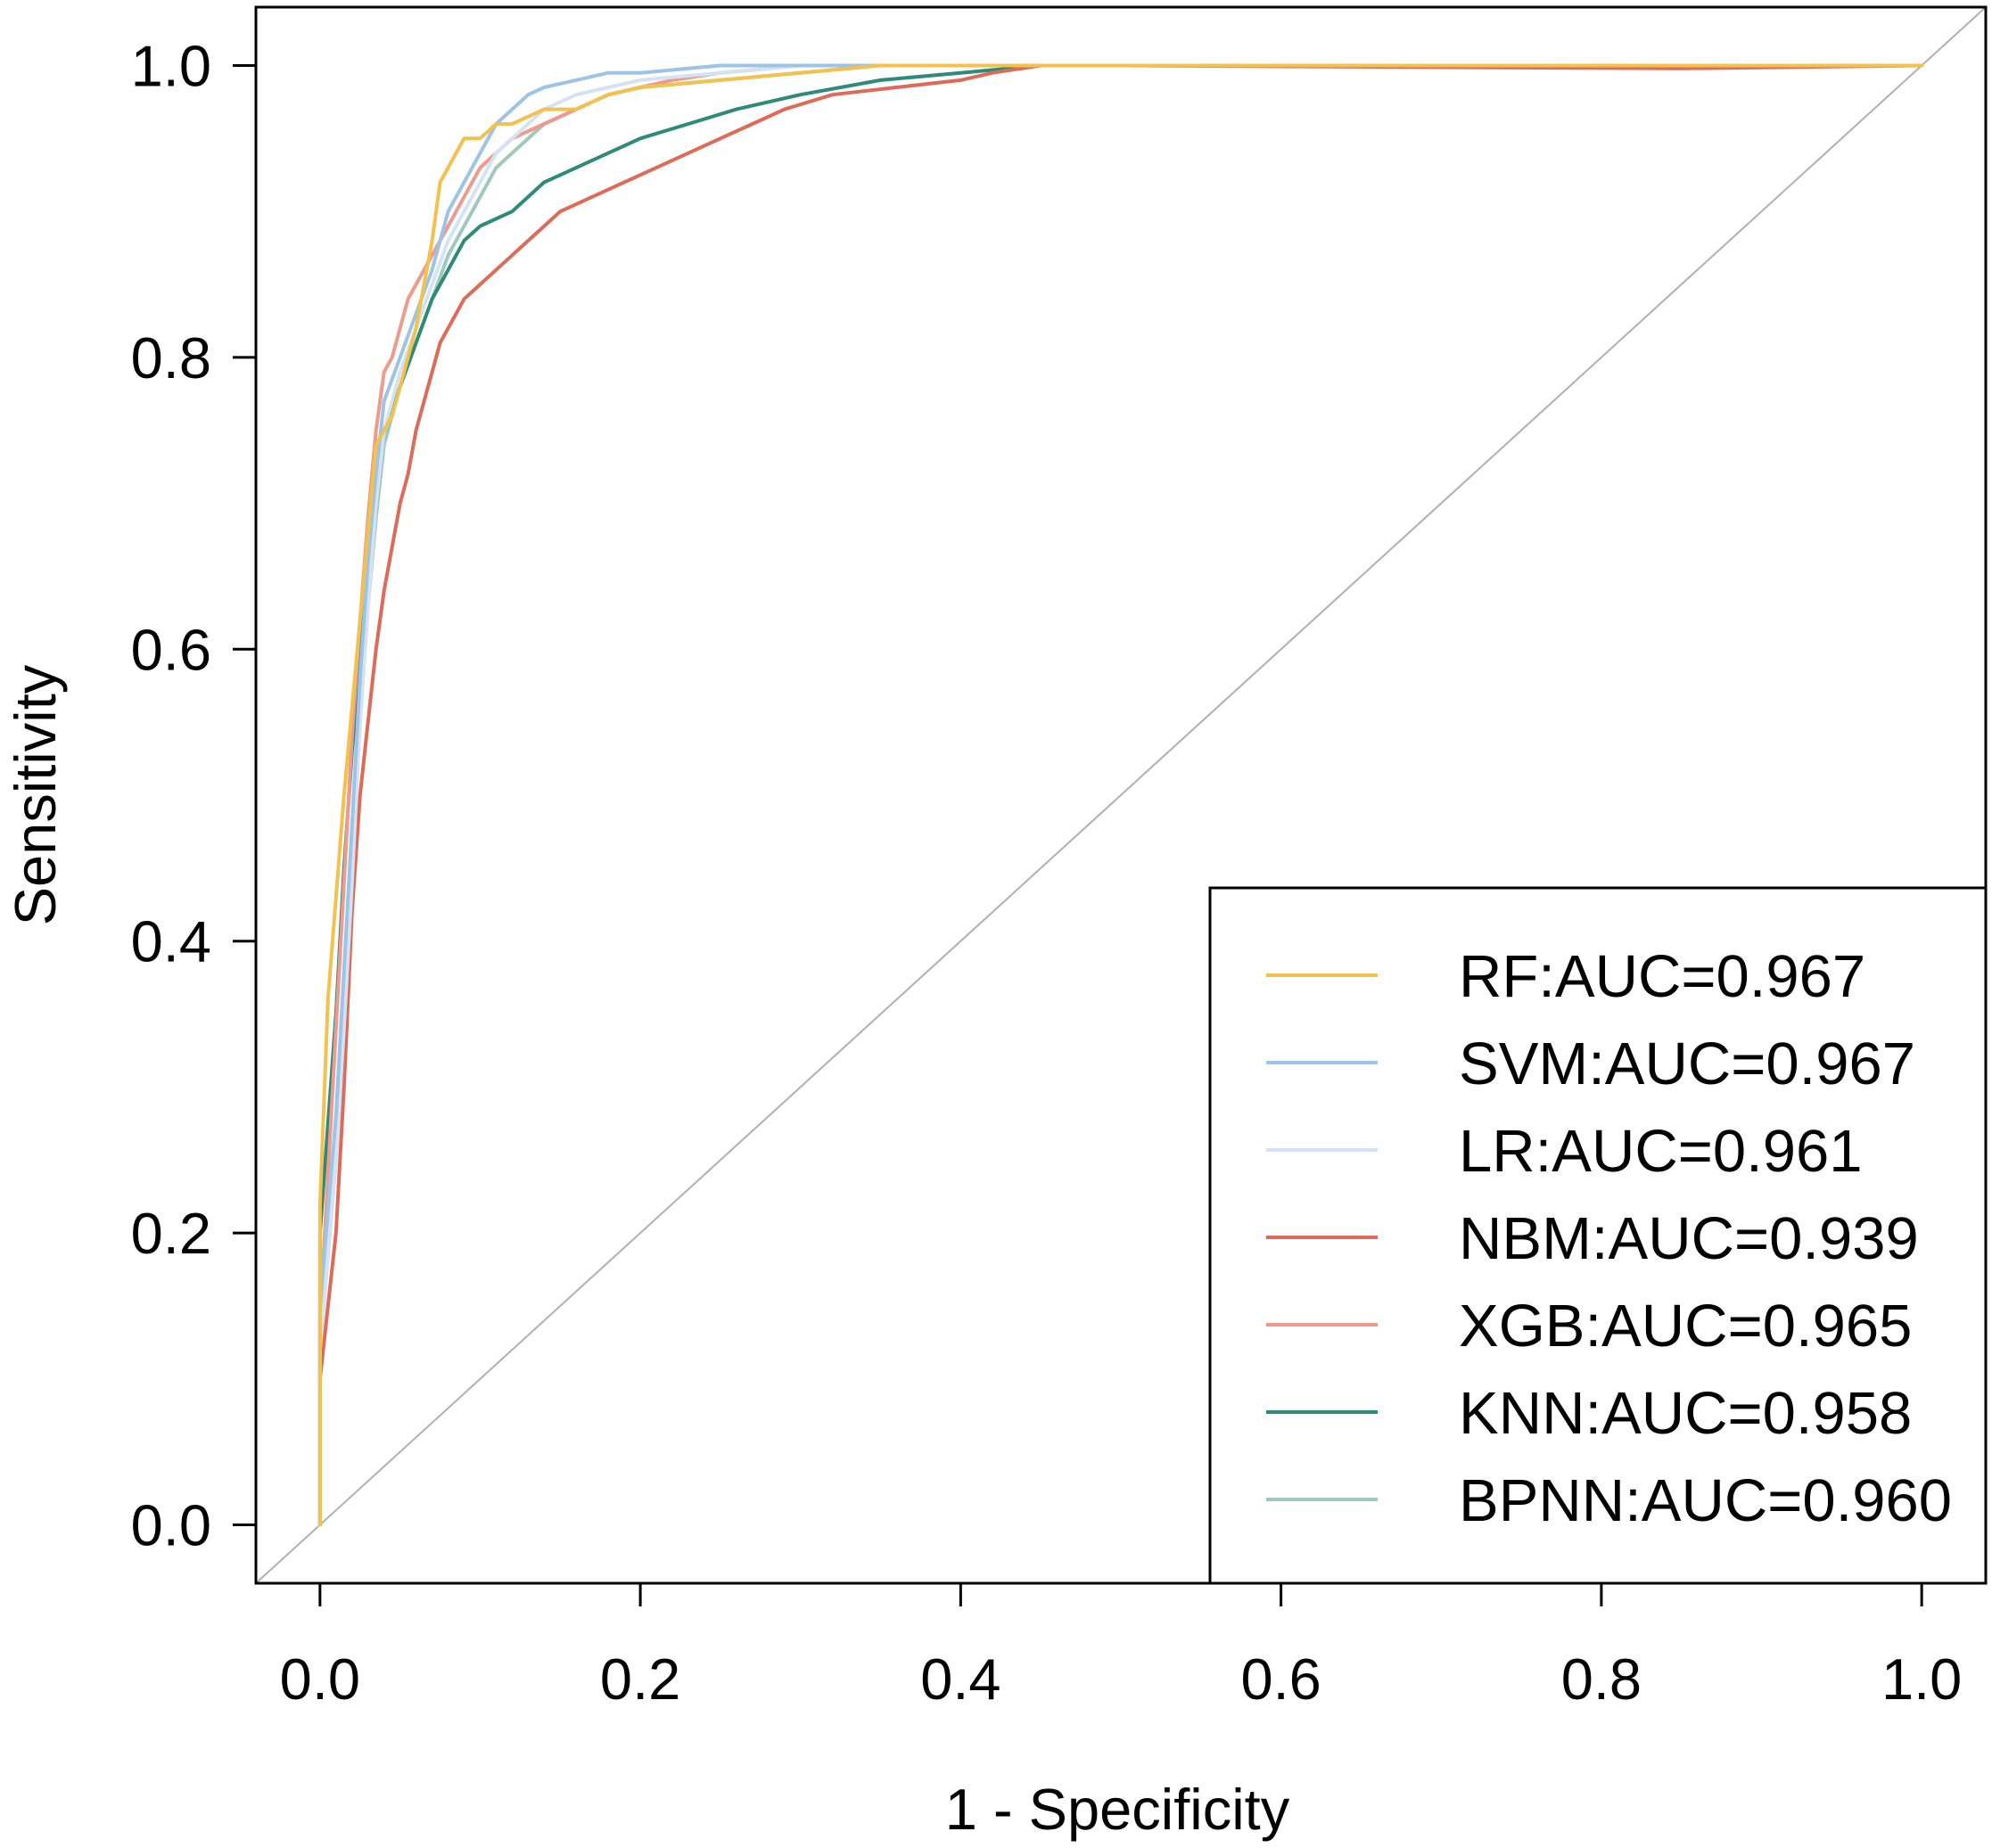 This screenshot has height=1848, width=1992. I want to click on legend-label-xgb: XGB:AUC=0.965, so click(1685, 1326).